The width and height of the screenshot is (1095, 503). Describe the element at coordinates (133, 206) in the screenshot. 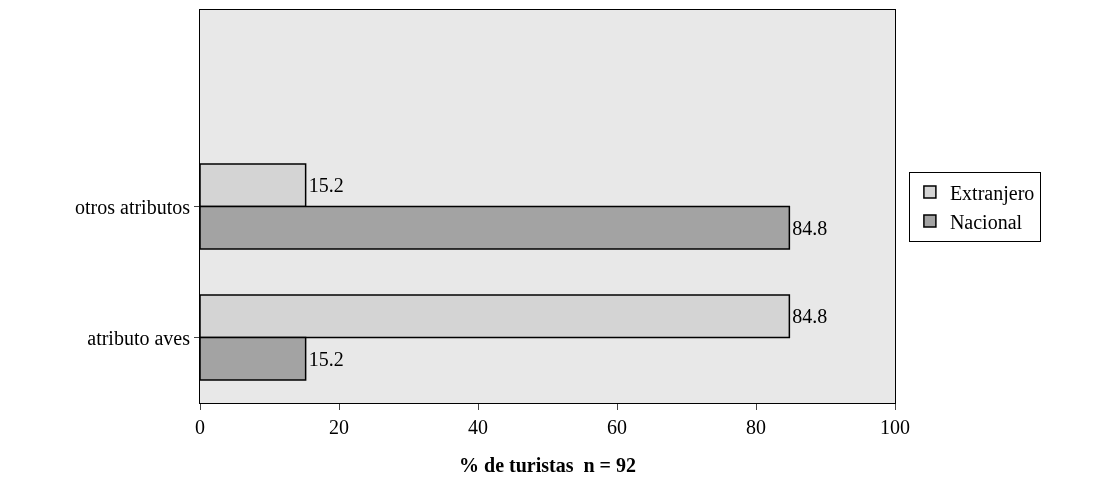

I see `y-tick-label: otros atributos` at that location.